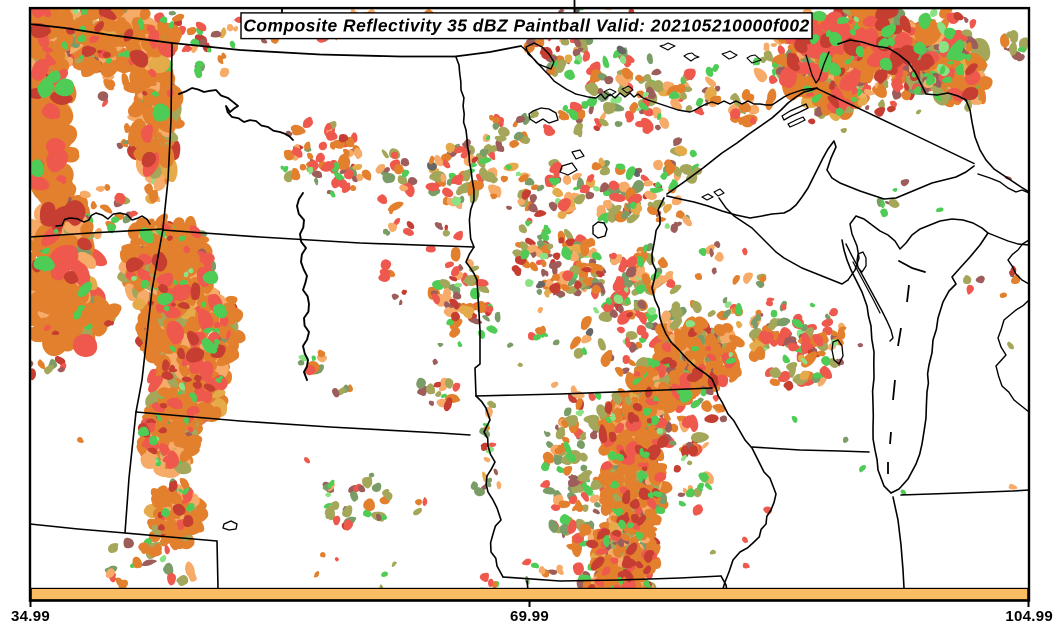 The image size is (1062, 633). What do you see at coordinates (30, 616) in the screenshot?
I see `svg-text: 34.99` at bounding box center [30, 616].